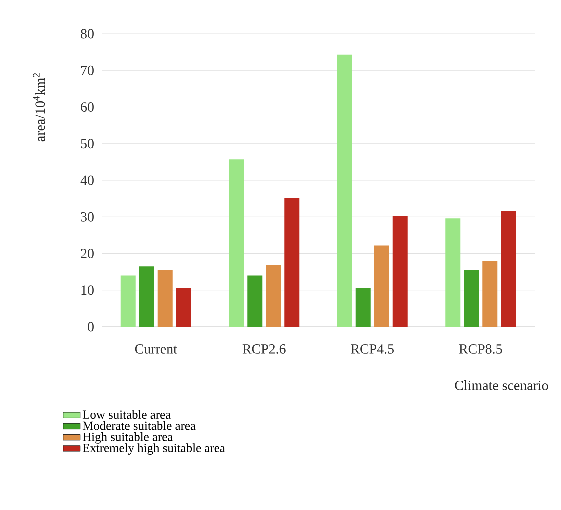  What do you see at coordinates (372, 349) in the screenshot?
I see `x-tick-label: RCP4.5` at bounding box center [372, 349].